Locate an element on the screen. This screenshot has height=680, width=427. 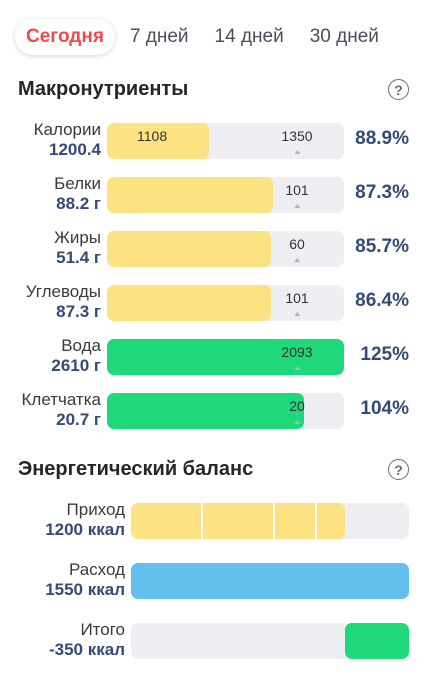
energy-intake-bar is located at coordinates (270, 521).